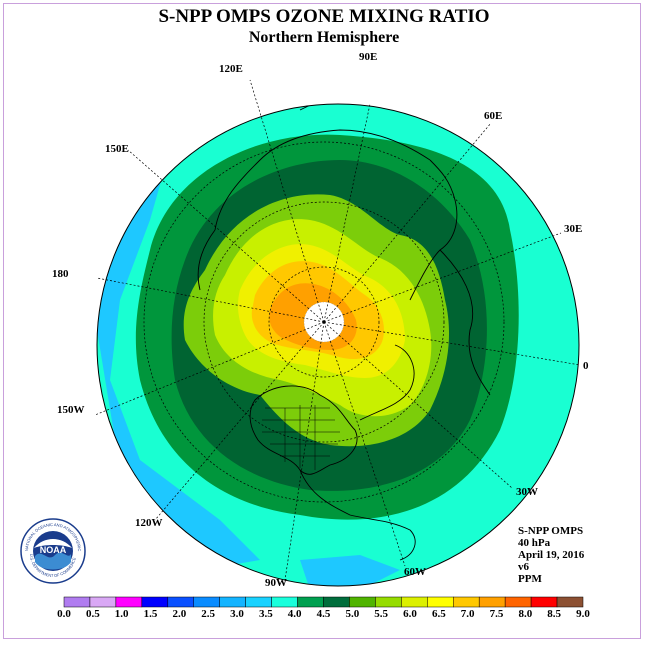 This screenshot has height=648, width=648. What do you see at coordinates (410, 614) in the screenshot?
I see `colorbar-tick-label: 6.0` at bounding box center [410, 614].